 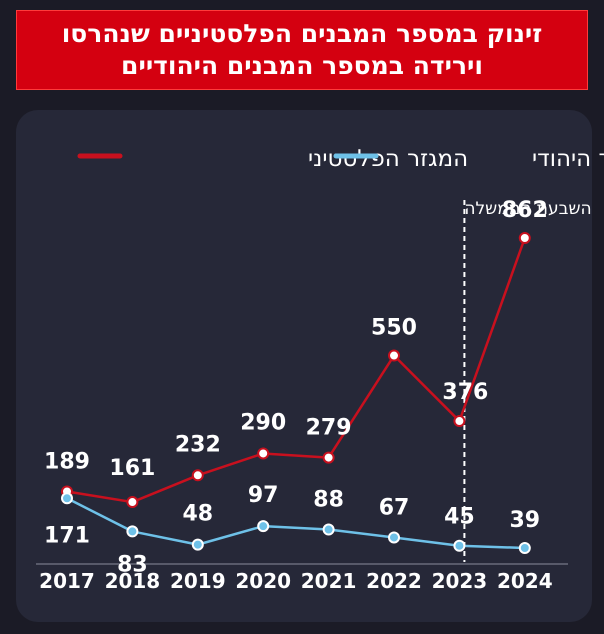 I want to click on data-label-jewish: 171, so click(x=67, y=535).